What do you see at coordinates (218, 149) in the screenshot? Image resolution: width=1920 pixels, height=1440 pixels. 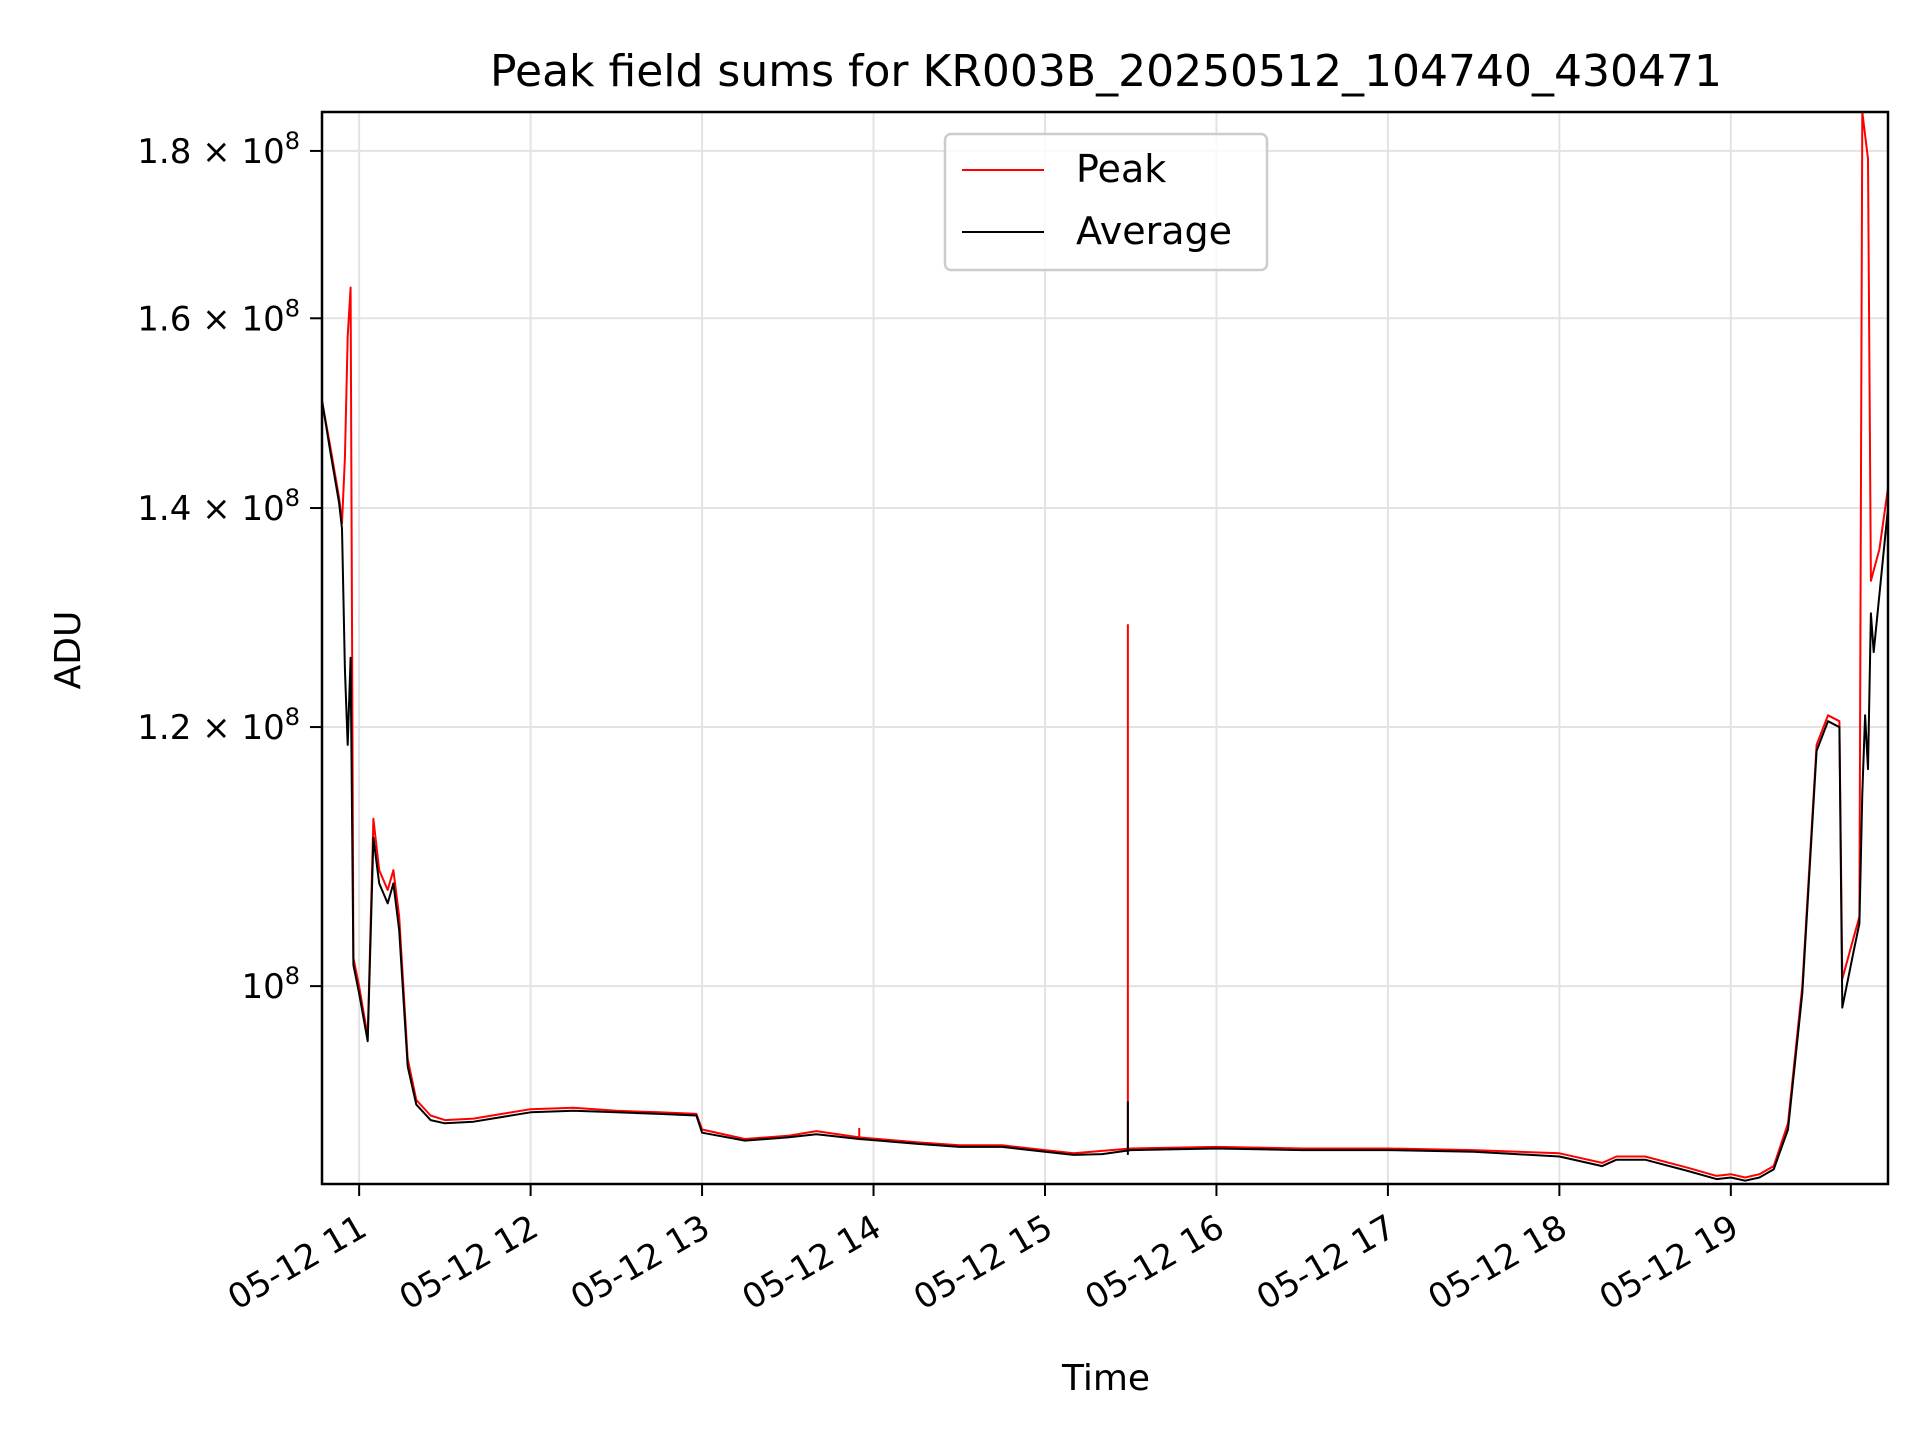 I see `y-tick-label: 1.8 × 108` at bounding box center [218, 149].